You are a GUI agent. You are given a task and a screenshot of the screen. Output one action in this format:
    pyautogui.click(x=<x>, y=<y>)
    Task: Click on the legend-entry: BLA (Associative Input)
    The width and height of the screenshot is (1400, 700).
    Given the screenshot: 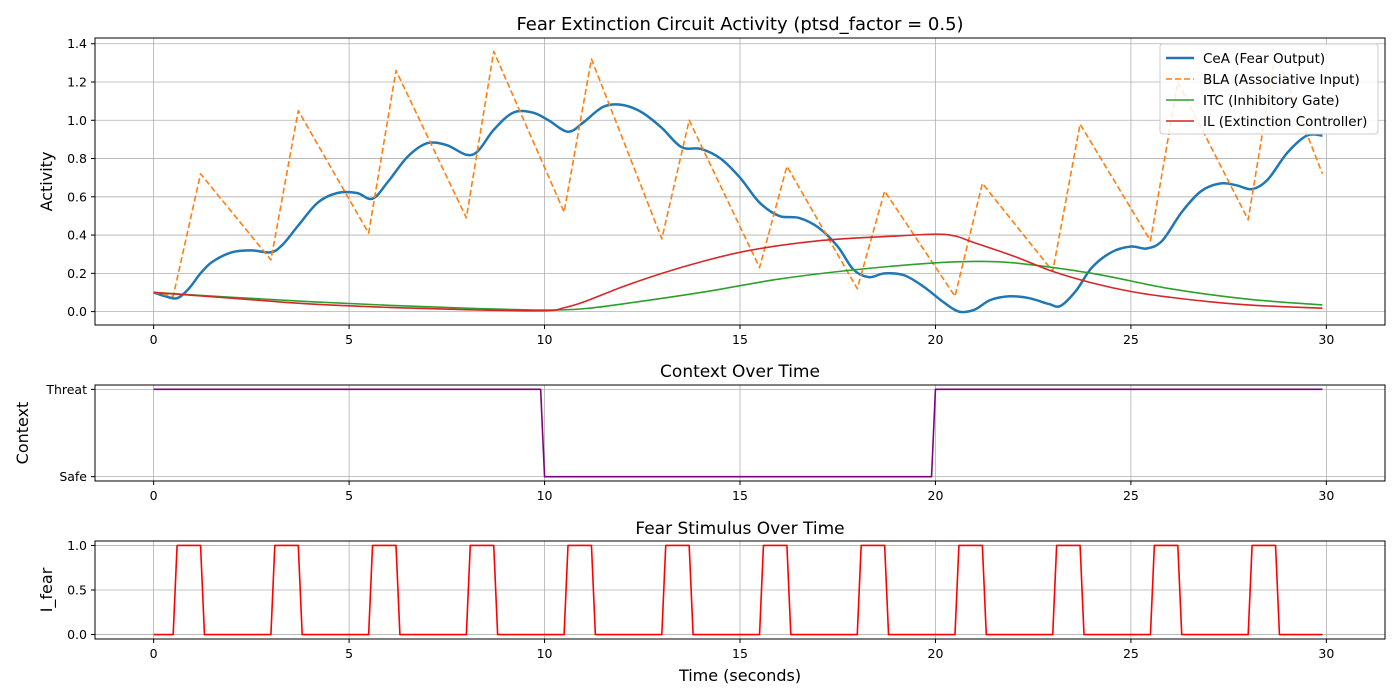 What is the action you would take?
    pyautogui.click(x=1281, y=80)
    